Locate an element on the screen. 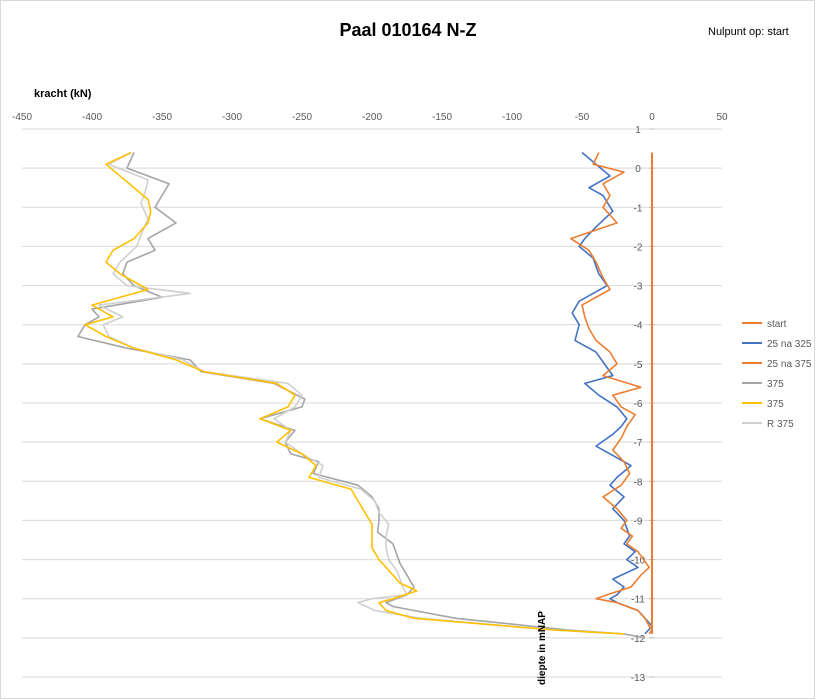 Image resolution: width=816 pixels, height=700 pixels. x-tick-label: -400 is located at coordinates (92, 117).